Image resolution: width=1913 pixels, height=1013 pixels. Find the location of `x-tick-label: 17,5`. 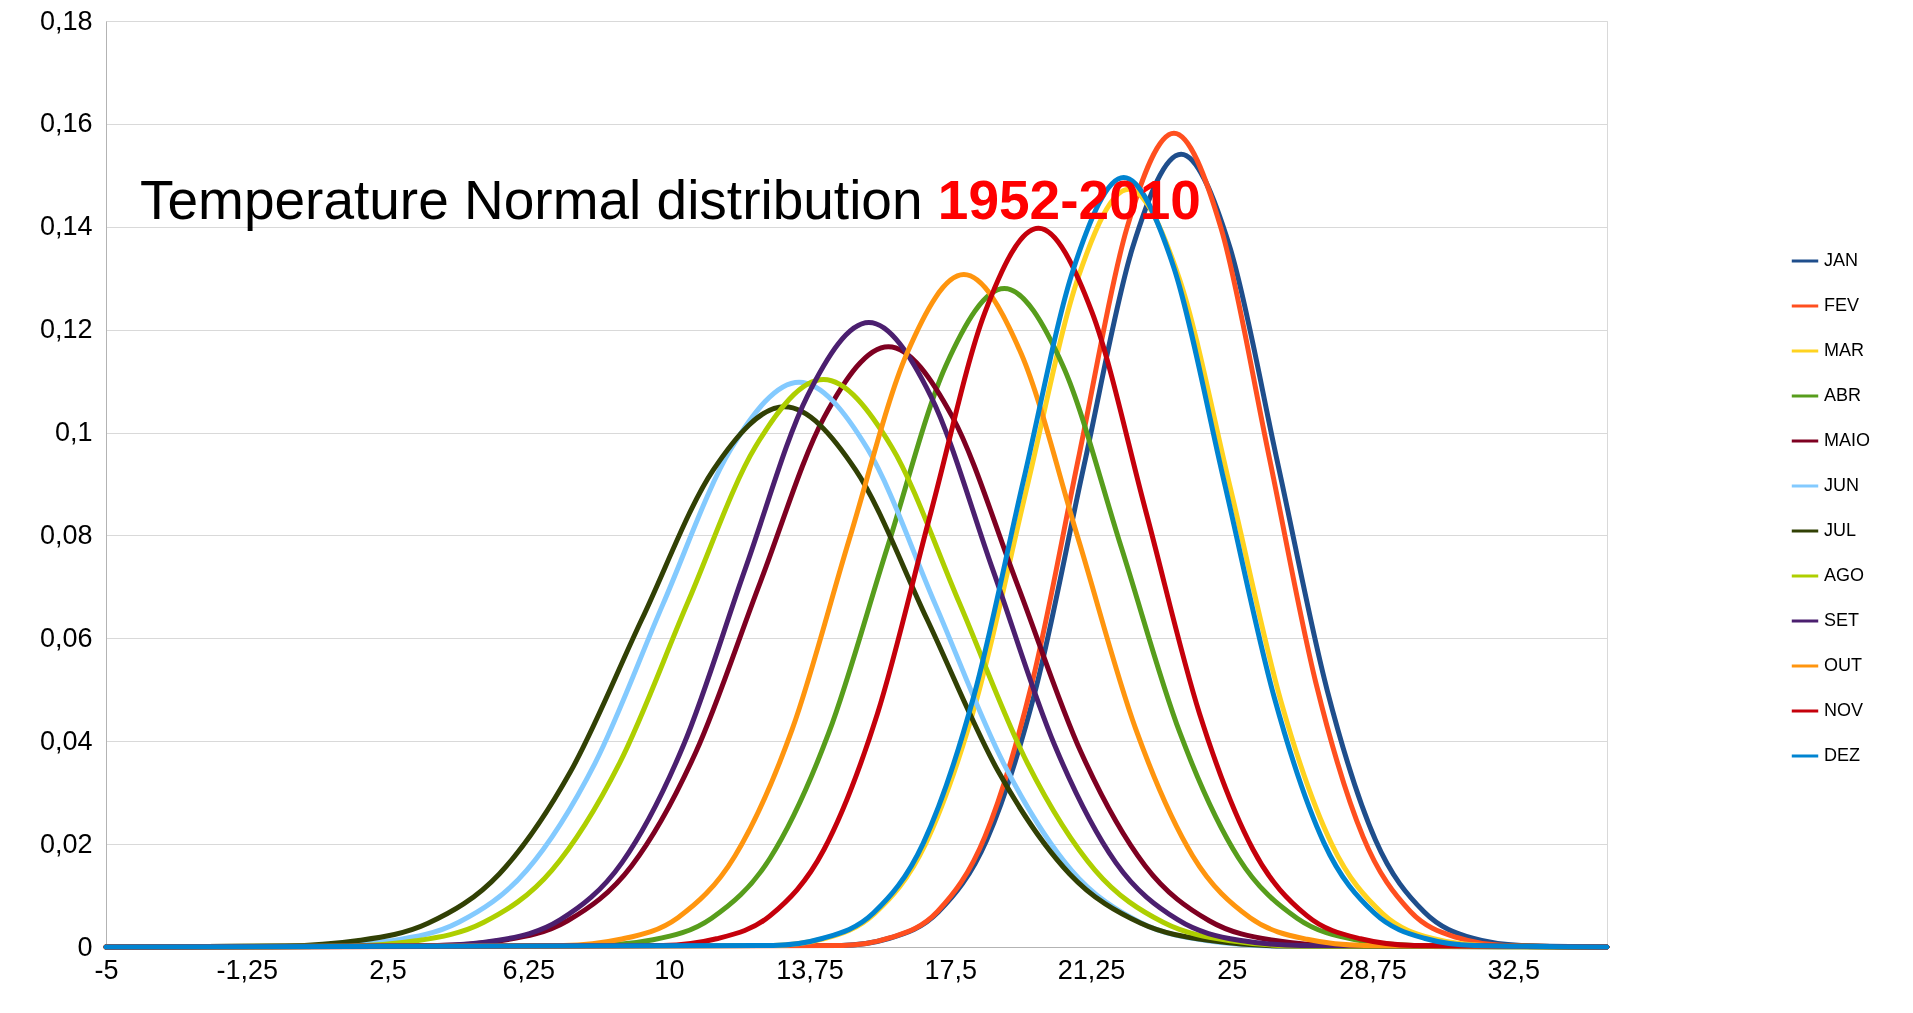

x-tick-label: 17,5 is located at coordinates (951, 969).